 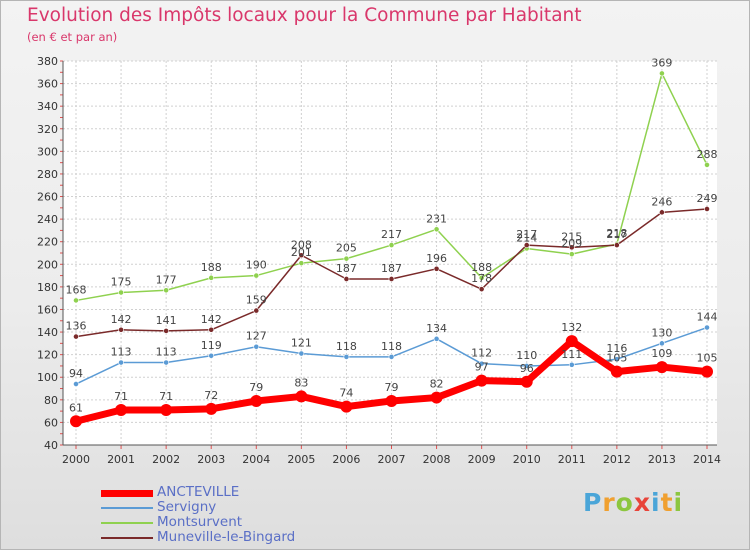 What do you see at coordinates (526, 237) in the screenshot?
I see `data-label: 214` at bounding box center [526, 237].